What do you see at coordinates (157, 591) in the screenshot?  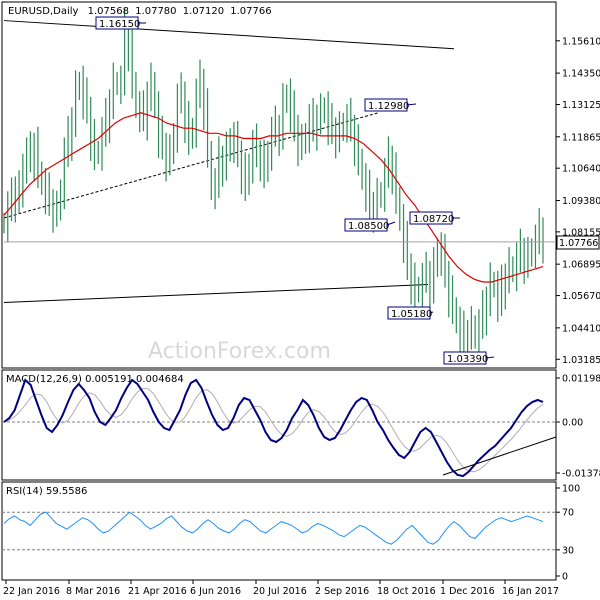 I see `x-tick-label: 21 Apr 2016` at bounding box center [157, 591].